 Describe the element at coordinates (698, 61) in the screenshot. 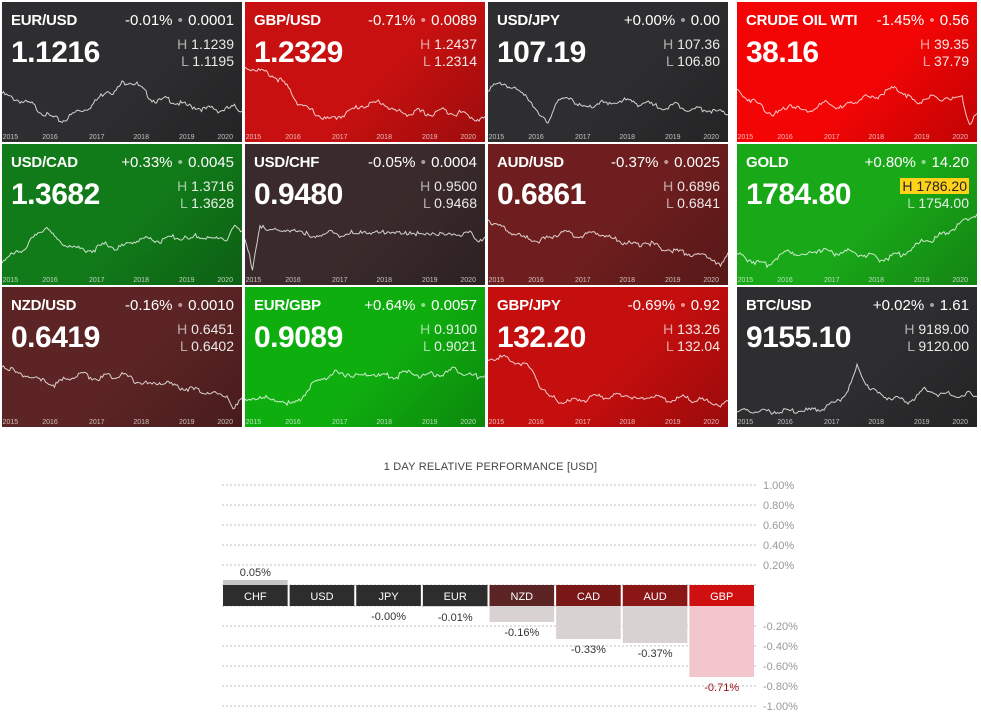

I see `low-value: 106.80` at that location.